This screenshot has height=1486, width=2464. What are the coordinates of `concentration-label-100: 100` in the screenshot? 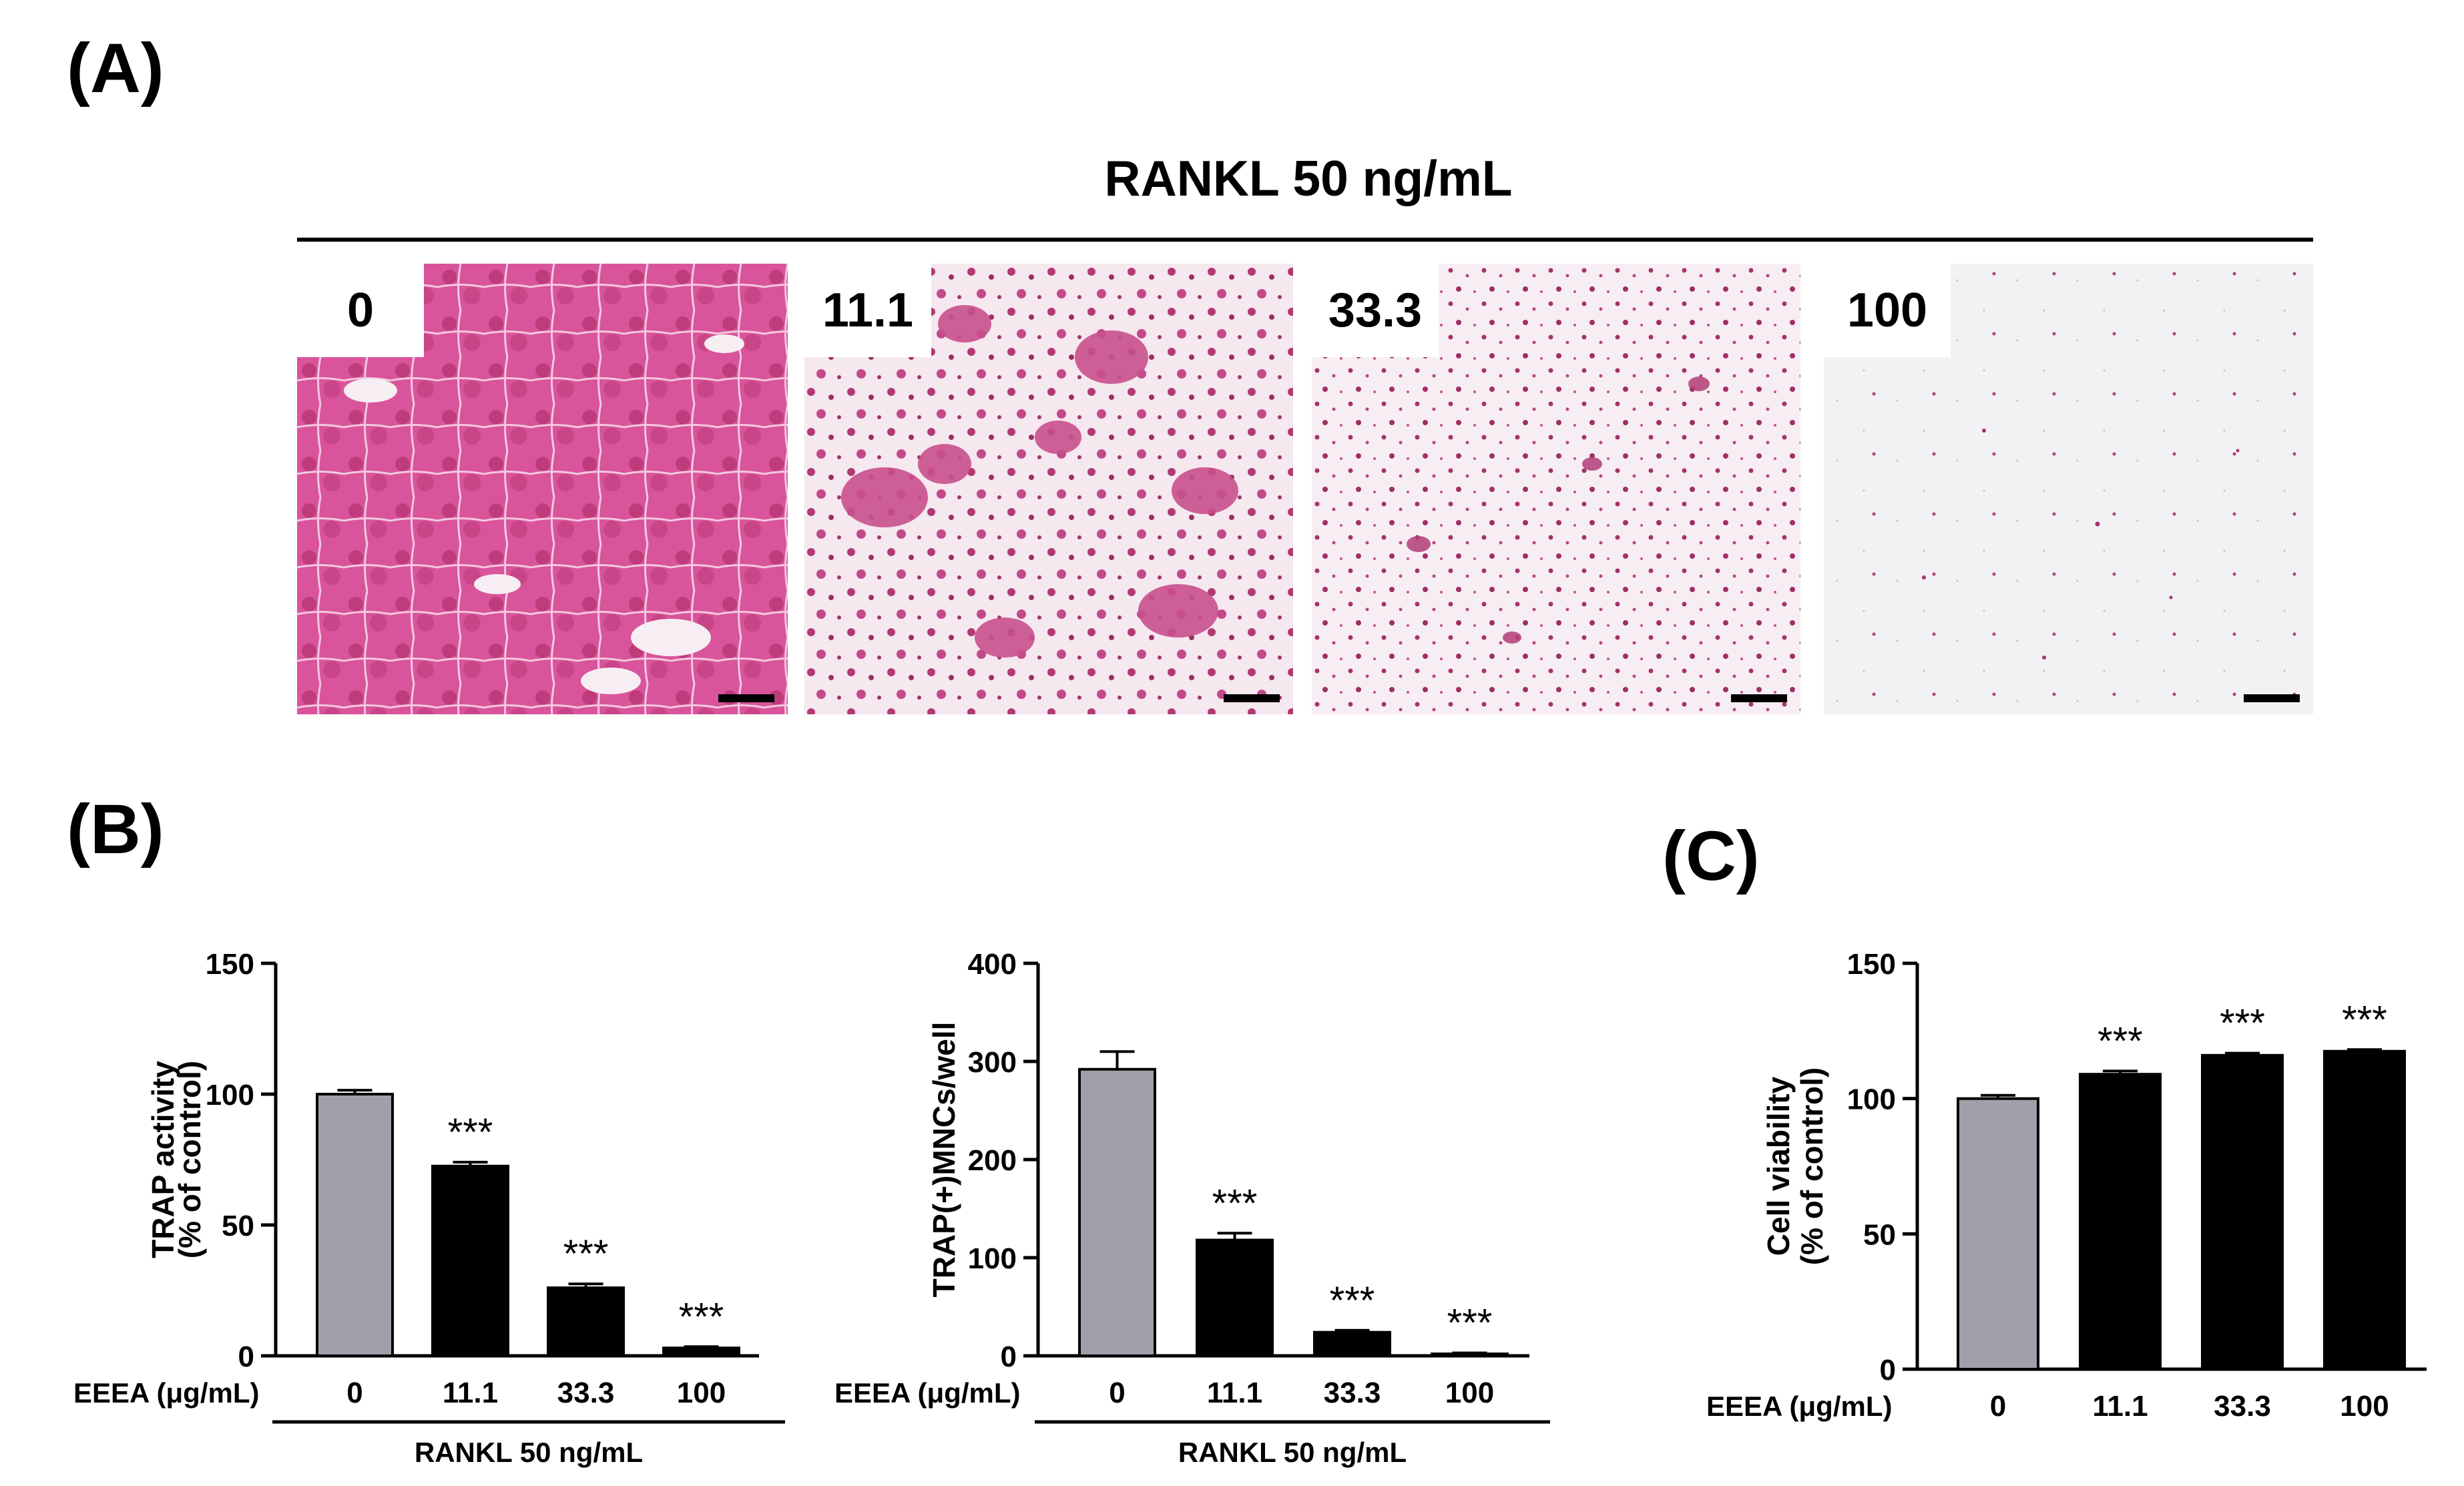 It's located at (1887, 310).